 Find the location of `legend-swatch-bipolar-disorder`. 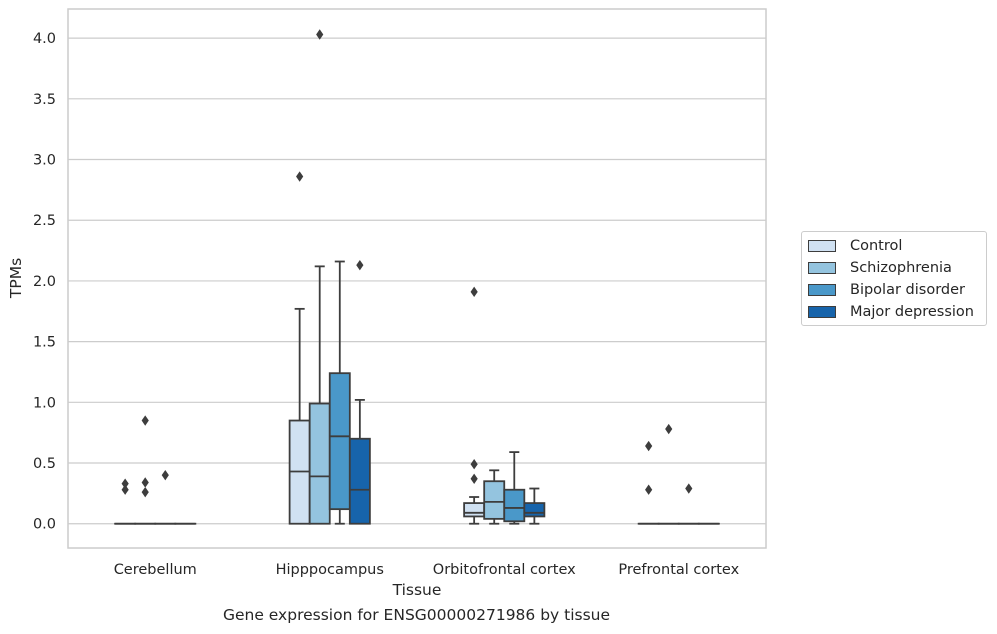

legend-swatch-bipolar-disorder is located at coordinates (822, 290).